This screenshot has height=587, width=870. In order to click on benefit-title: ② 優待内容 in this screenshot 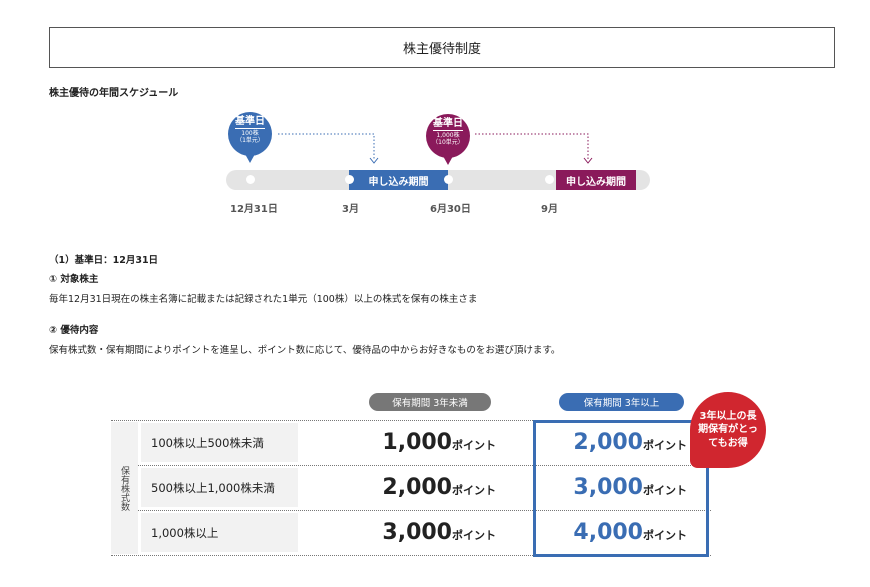, I will do `click(74, 330)`.